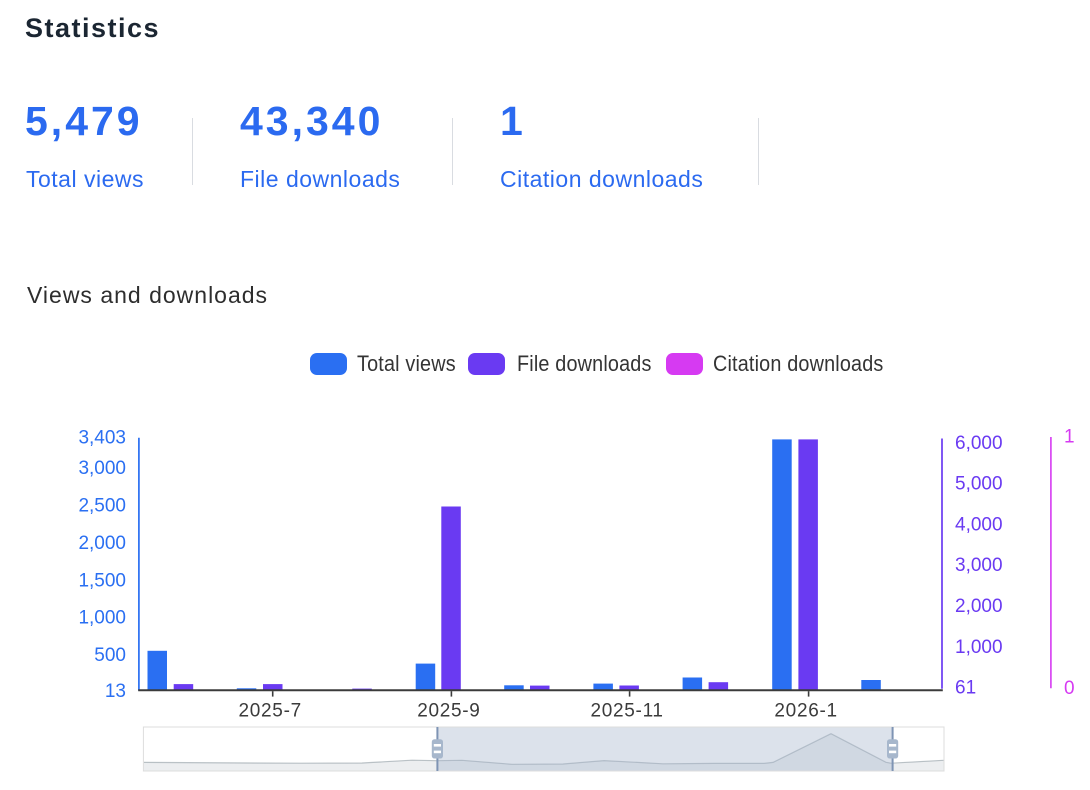 This screenshot has width=1090, height=790. Describe the element at coordinates (979, 524) in the screenshot. I see `svg-text: 4,000` at that location.